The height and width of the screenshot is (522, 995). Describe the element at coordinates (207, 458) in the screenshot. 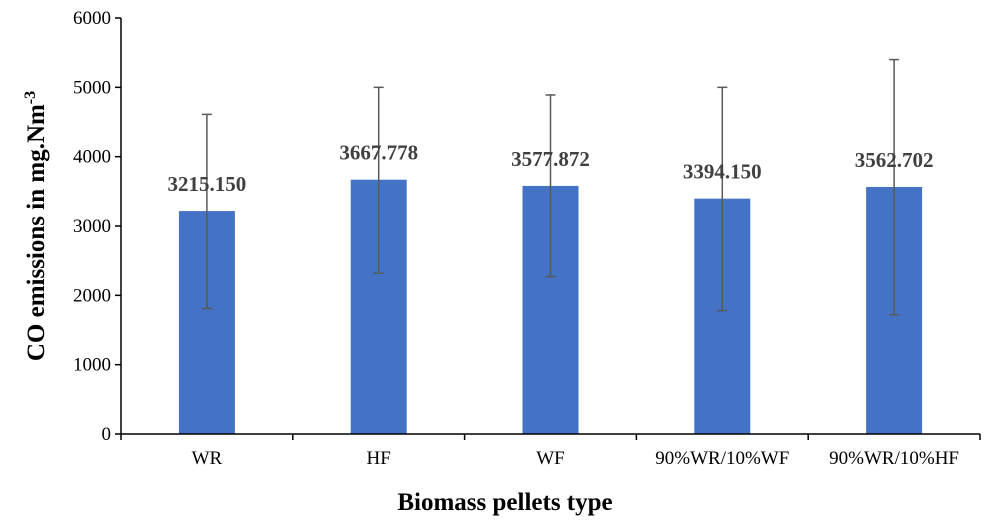

I see `category-label: WR` at that location.